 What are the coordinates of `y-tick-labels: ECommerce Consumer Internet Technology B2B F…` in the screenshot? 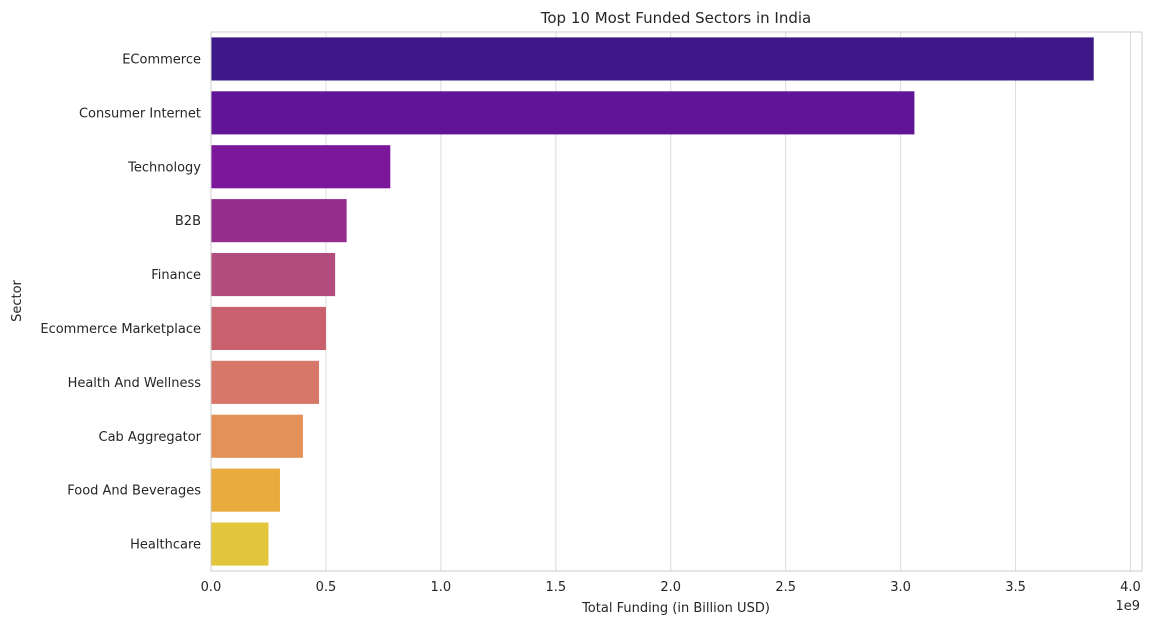 It's located at (120, 302).